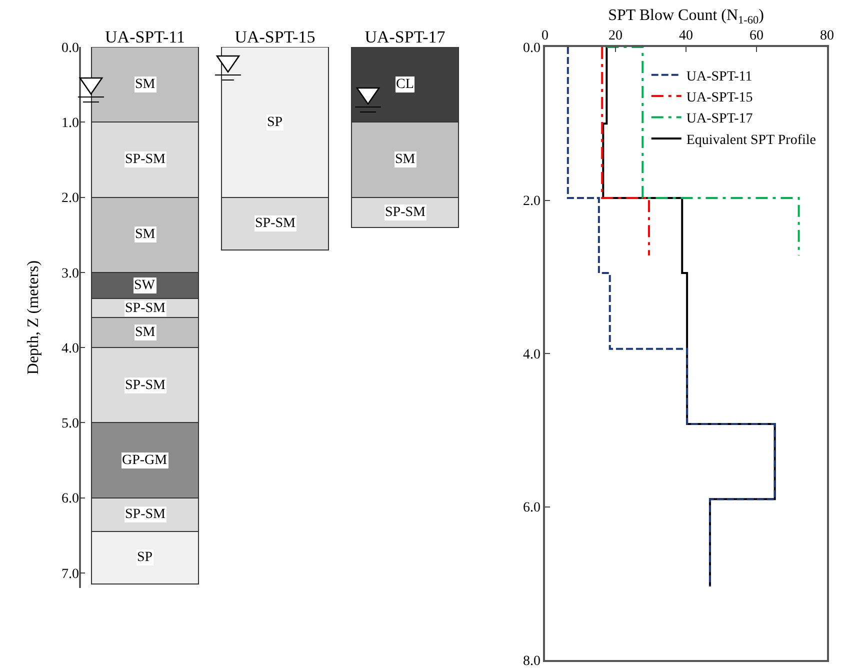  Describe the element at coordinates (751, 140) in the screenshot. I see `legend-label: Equivalent SPT Profile` at that location.